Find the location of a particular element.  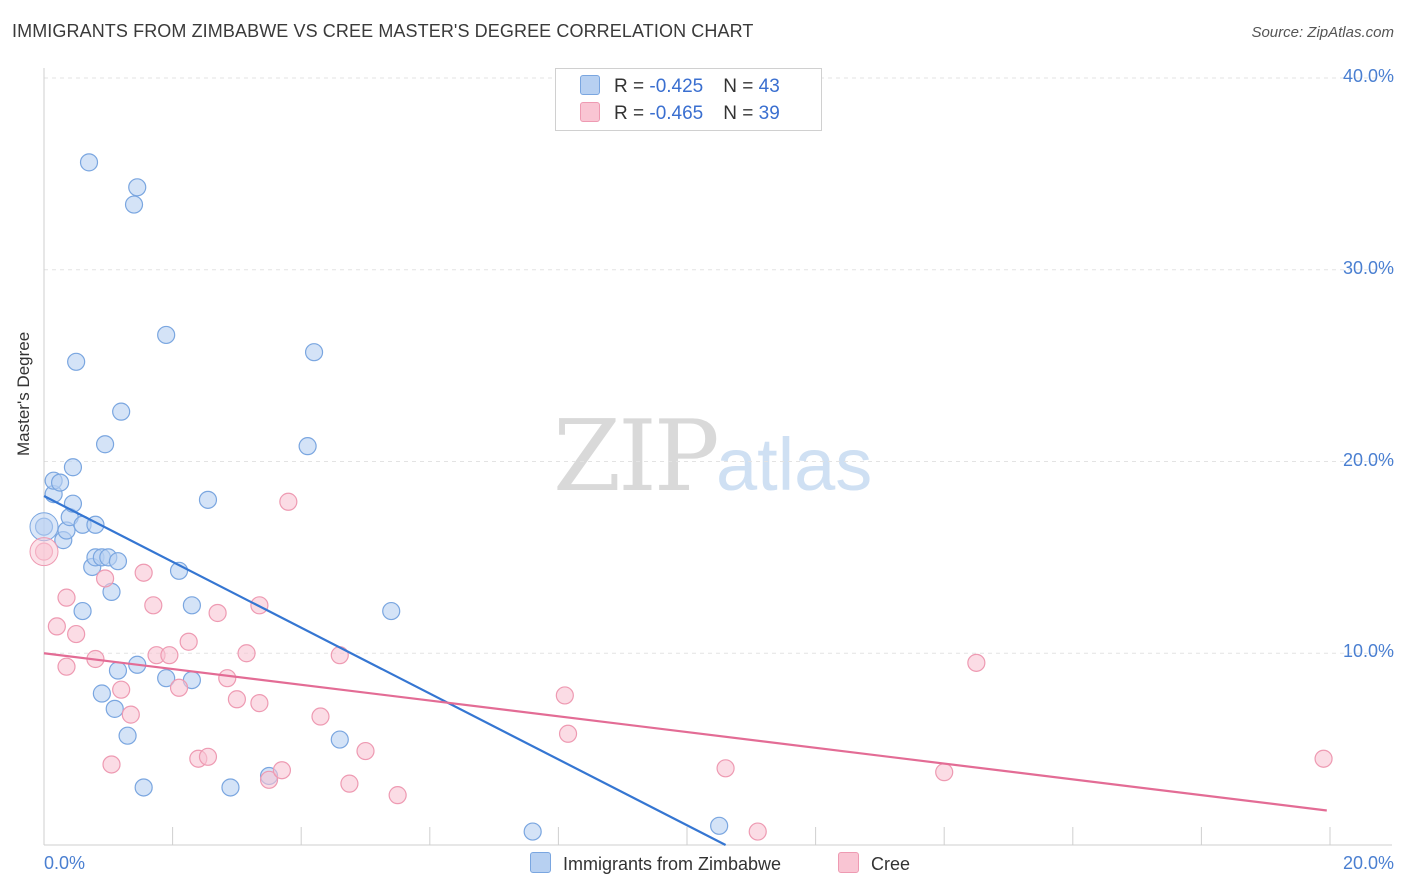

bottom-legend-swatch-blue is located at coordinates (540, 862).